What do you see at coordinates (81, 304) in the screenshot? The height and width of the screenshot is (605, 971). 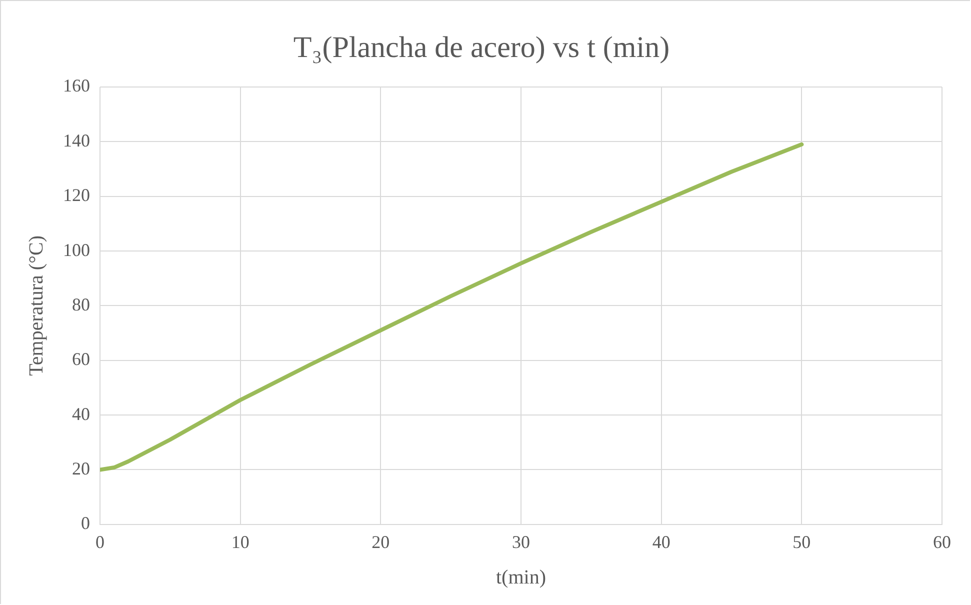 I see `y-tick-label: 80` at bounding box center [81, 304].